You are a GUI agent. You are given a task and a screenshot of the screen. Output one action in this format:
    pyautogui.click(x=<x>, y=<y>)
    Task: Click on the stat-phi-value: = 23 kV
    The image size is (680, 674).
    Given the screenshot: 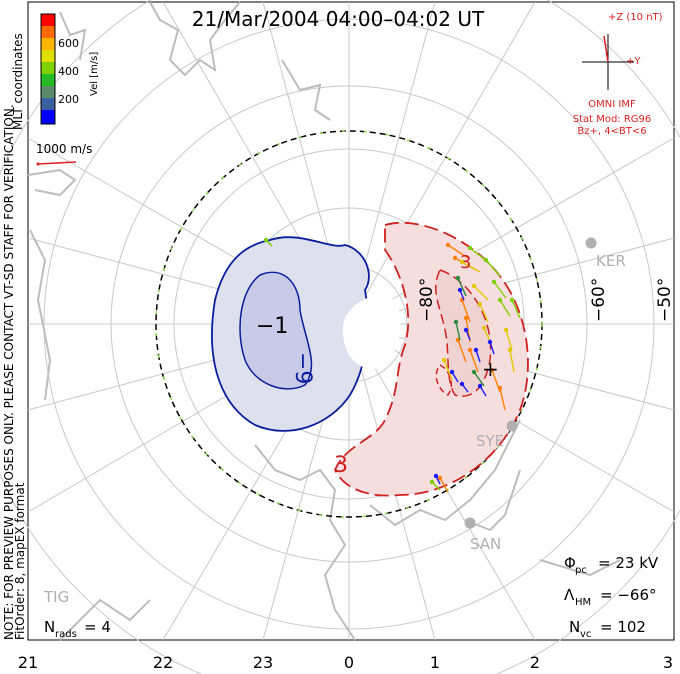 What is the action you would take?
    pyautogui.click(x=628, y=563)
    